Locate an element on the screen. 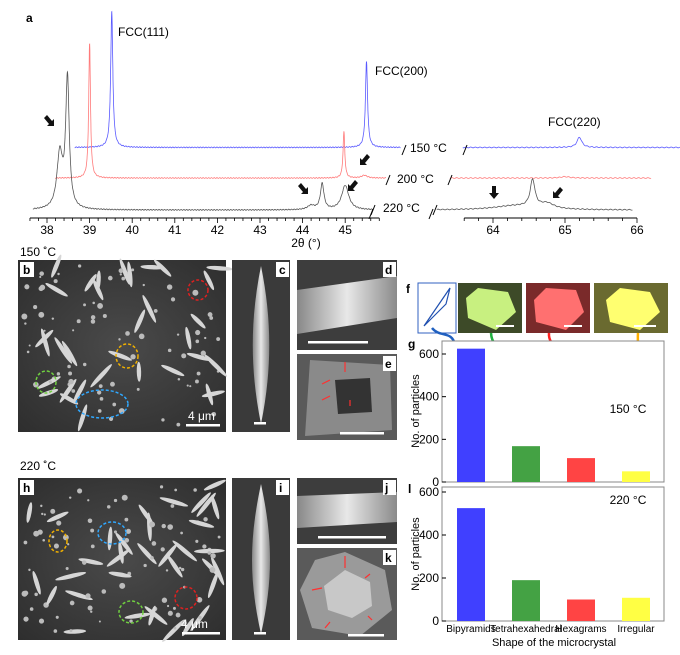  y-tick-label: 600 is located at coordinates (429, 492).